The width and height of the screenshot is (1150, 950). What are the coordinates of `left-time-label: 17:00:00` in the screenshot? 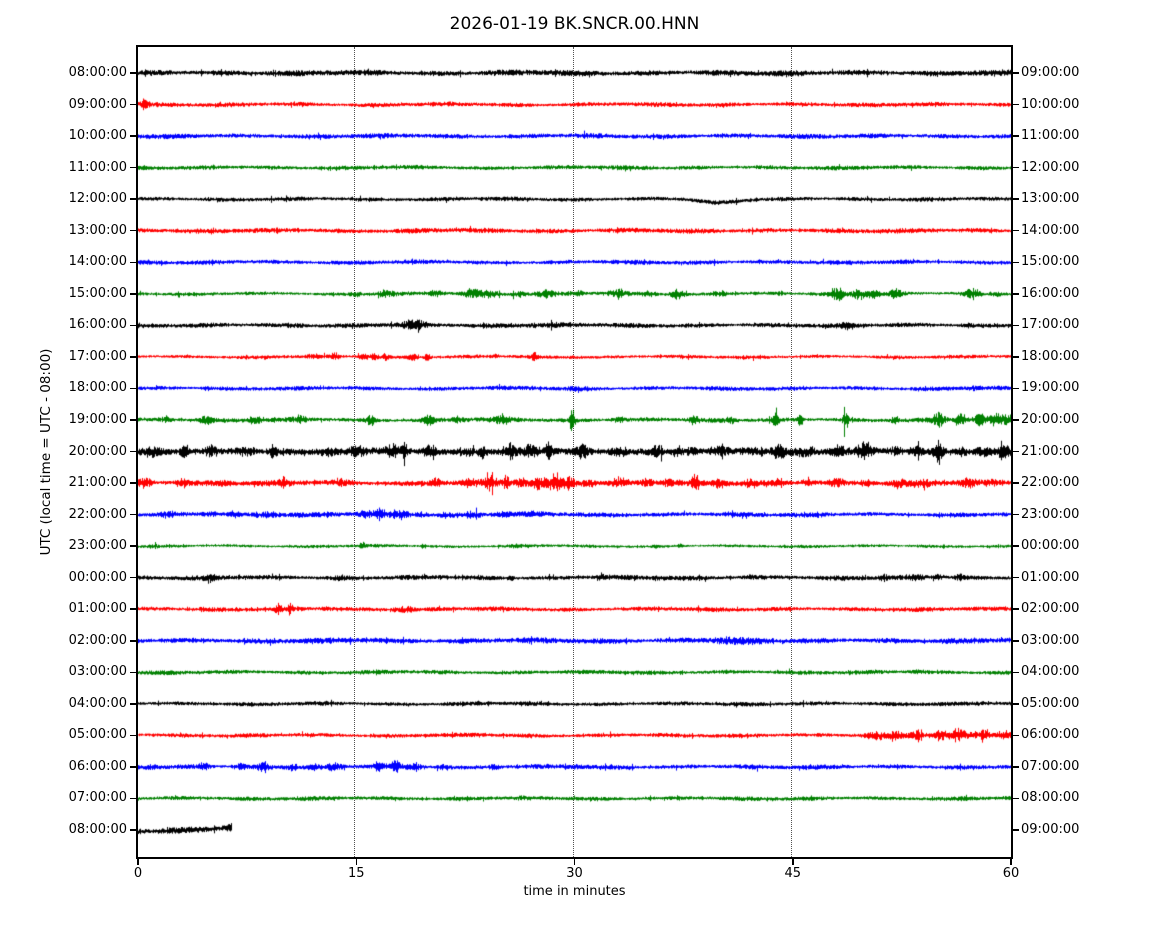 It's located at (97, 356).